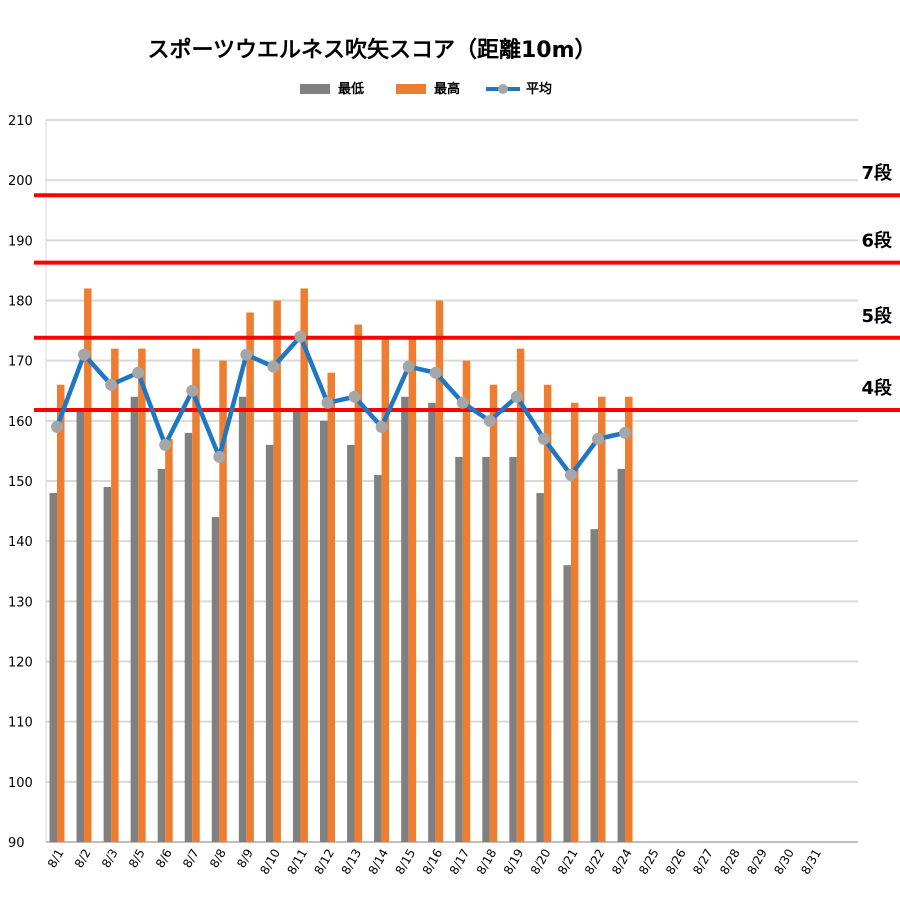 The image size is (900, 900). What do you see at coordinates (757, 862) in the screenshot?
I see `x-tick-label: 8/29` at bounding box center [757, 862].